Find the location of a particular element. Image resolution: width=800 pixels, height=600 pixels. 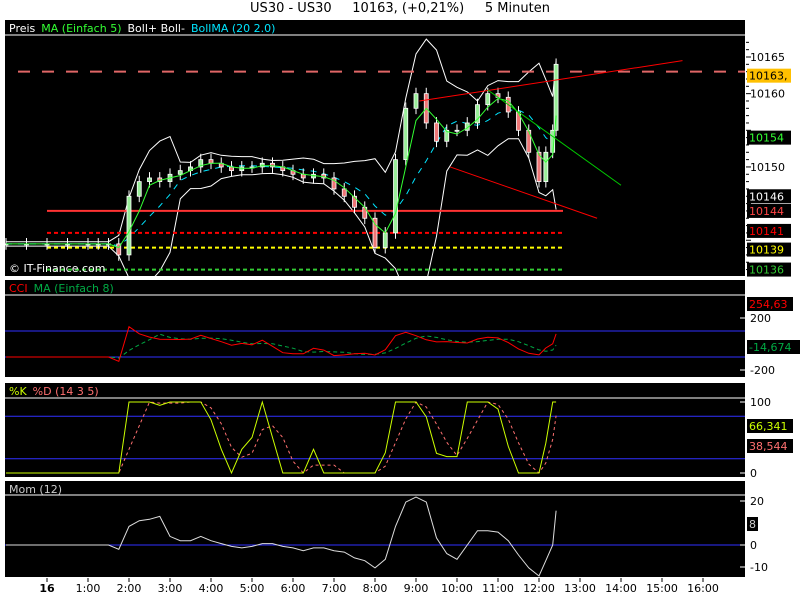

price-label: 10136 is located at coordinates (766, 270).